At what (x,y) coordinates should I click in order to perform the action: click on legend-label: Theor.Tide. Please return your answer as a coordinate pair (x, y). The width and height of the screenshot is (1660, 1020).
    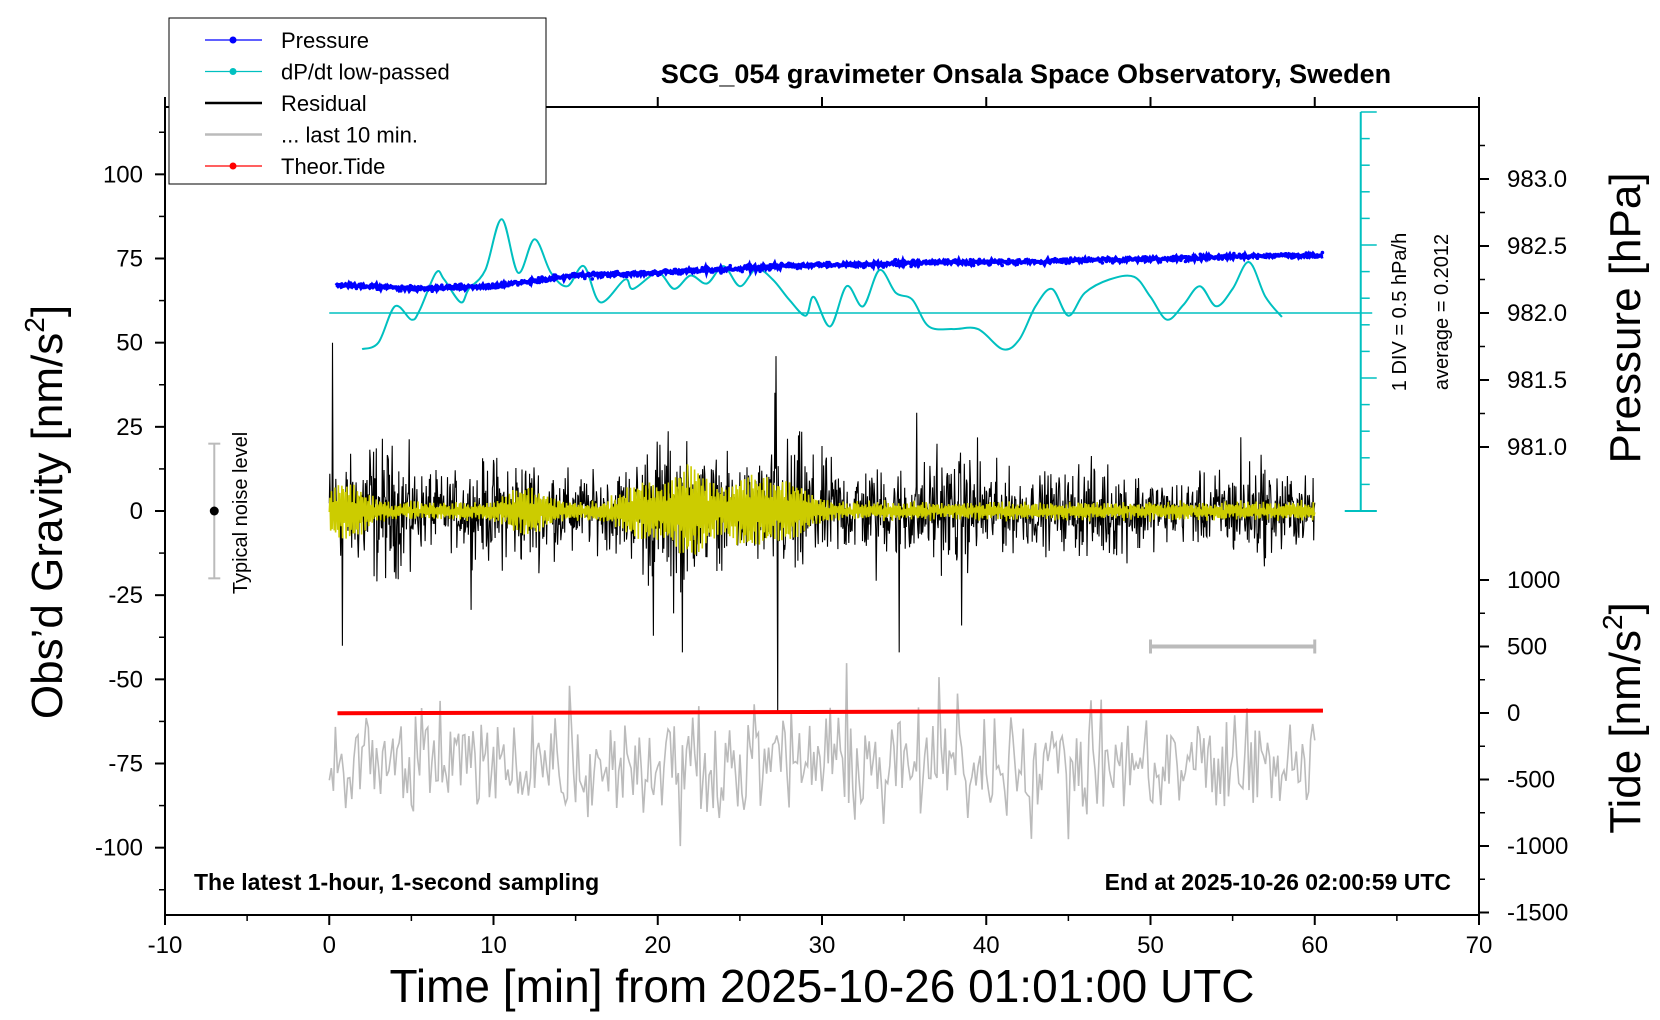
    Looking at the image, I should click on (333, 166).